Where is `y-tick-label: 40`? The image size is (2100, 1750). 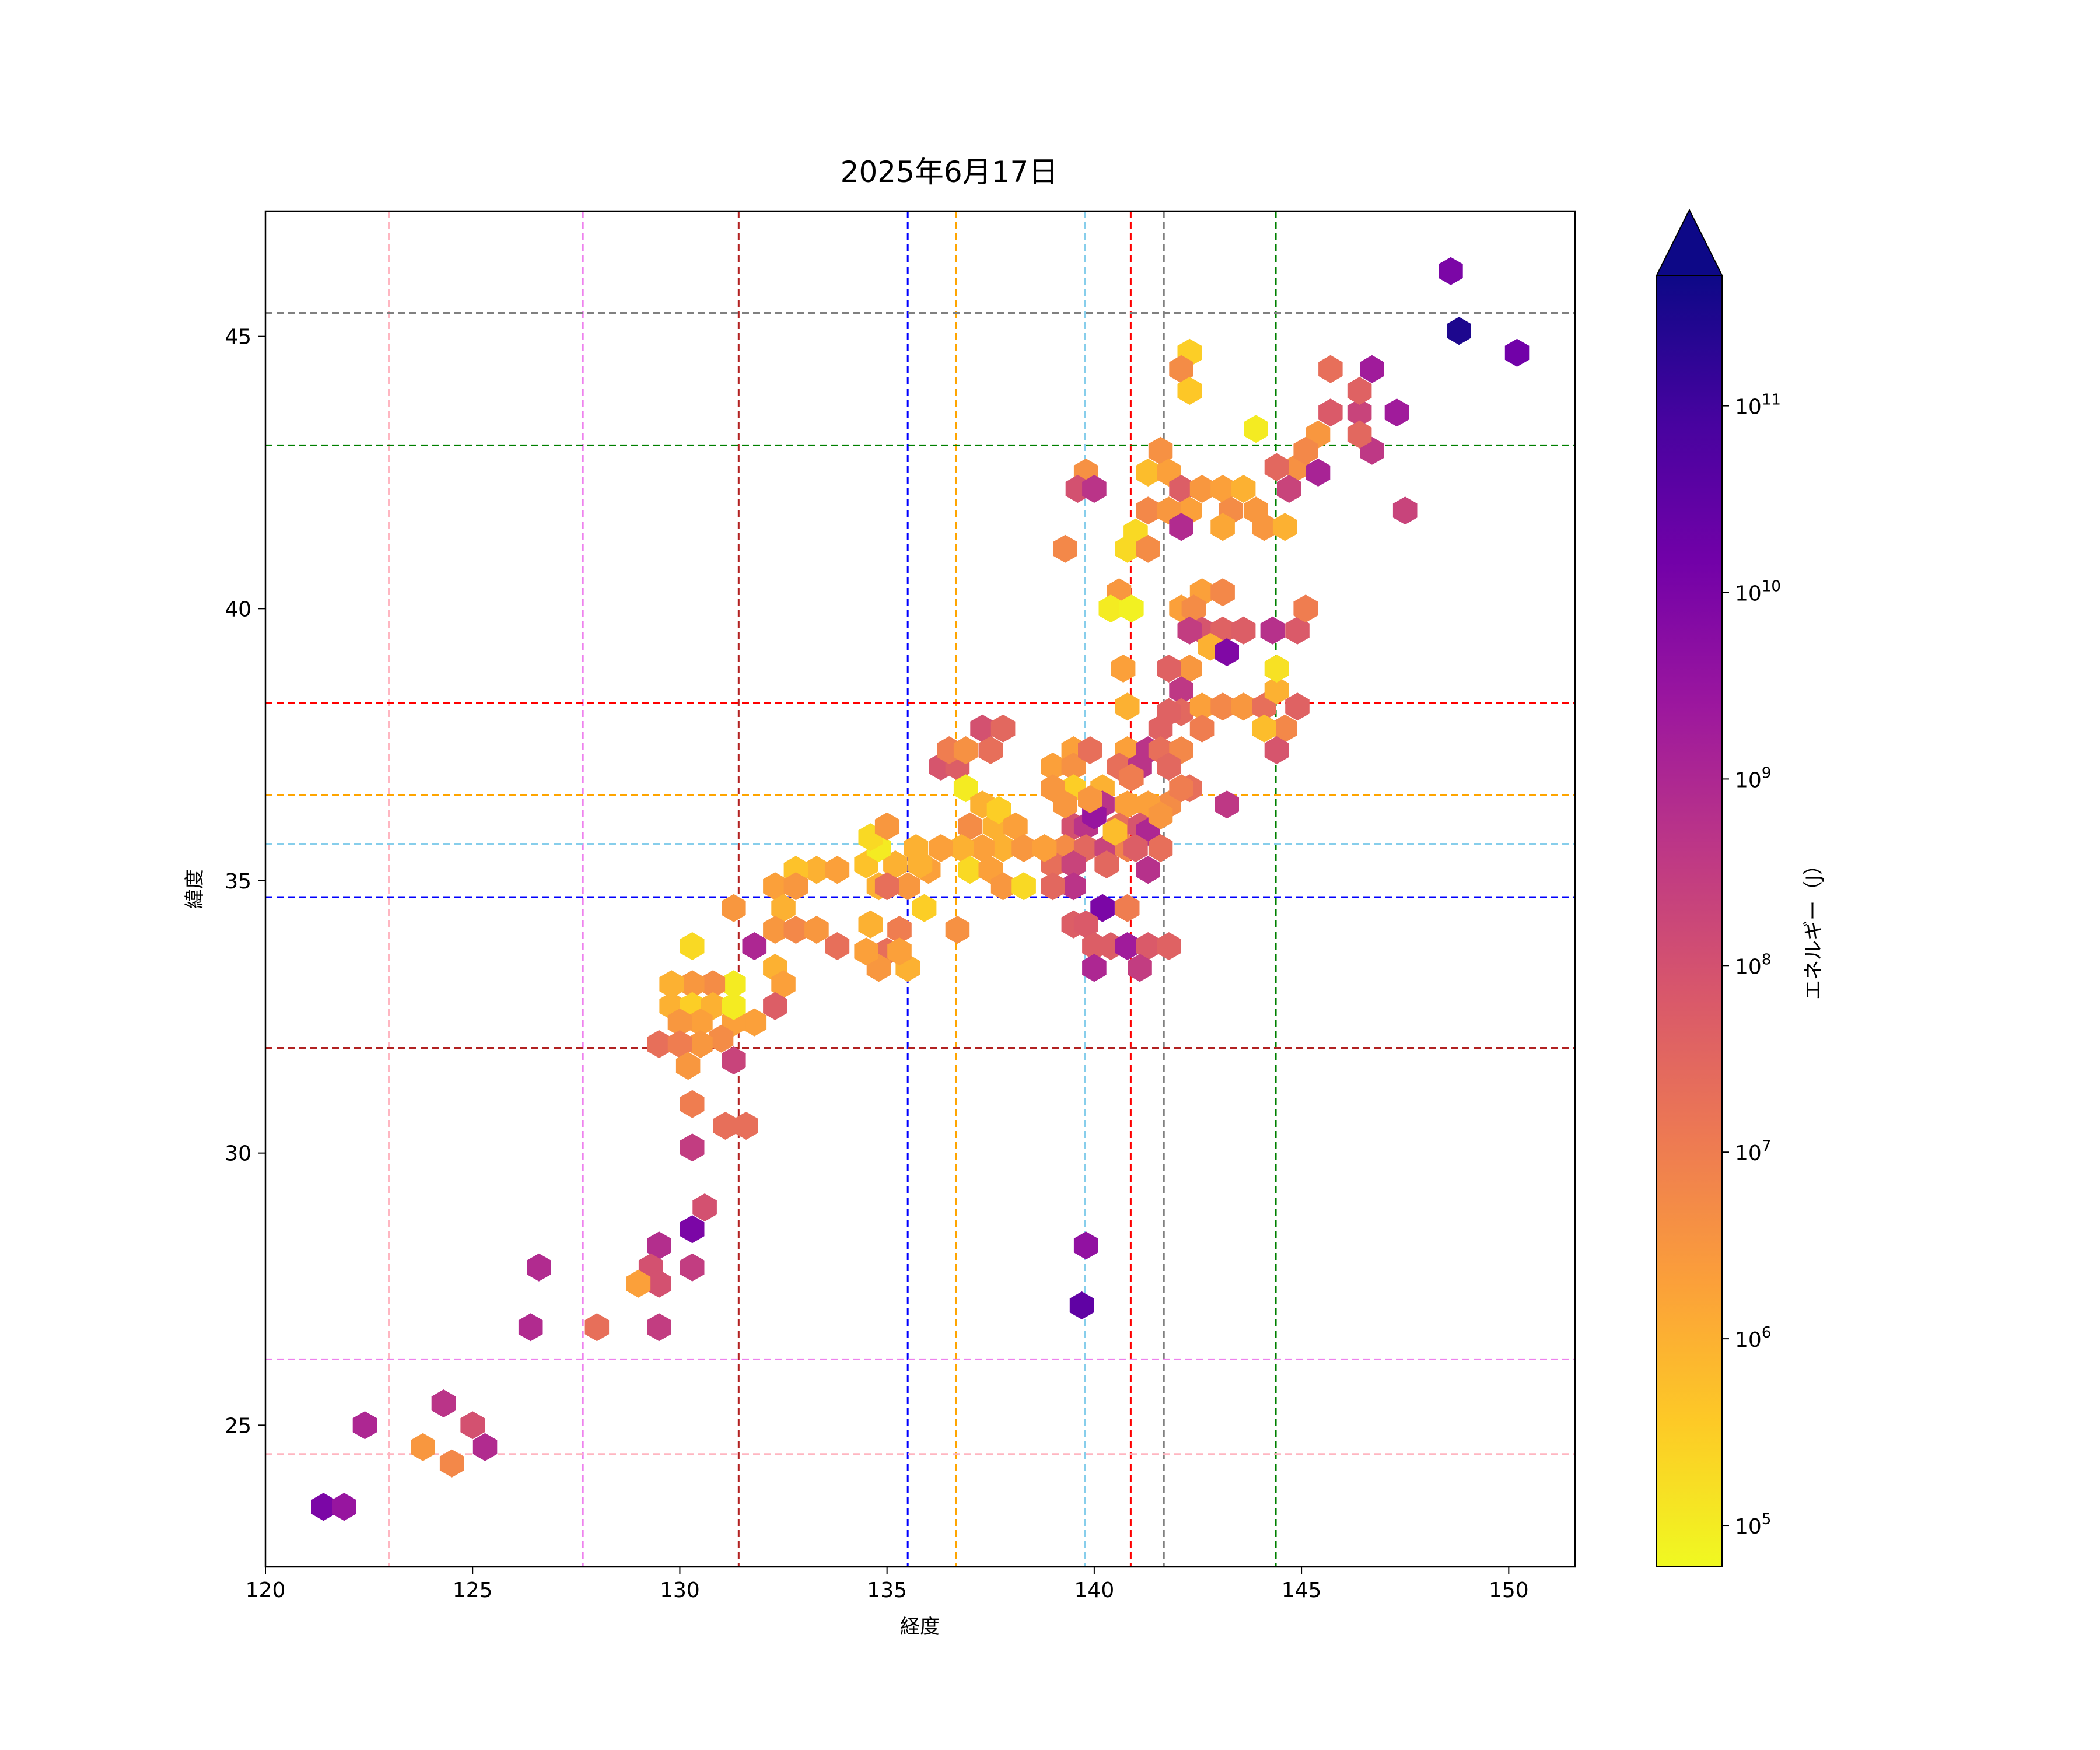
y-tick-label: 40 is located at coordinates (238, 609).